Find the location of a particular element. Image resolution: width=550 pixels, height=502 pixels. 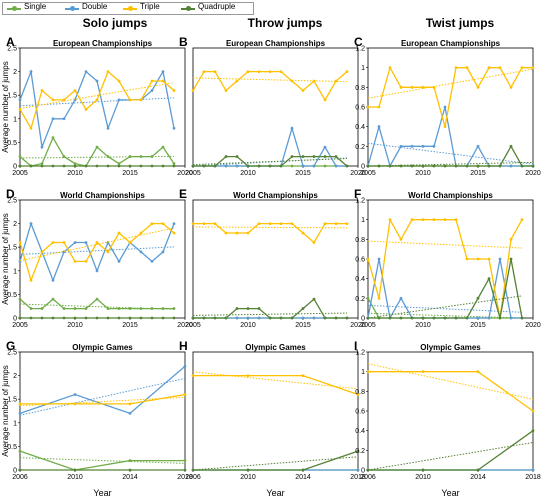

panel-letter: B is located at coordinates (183, 42).